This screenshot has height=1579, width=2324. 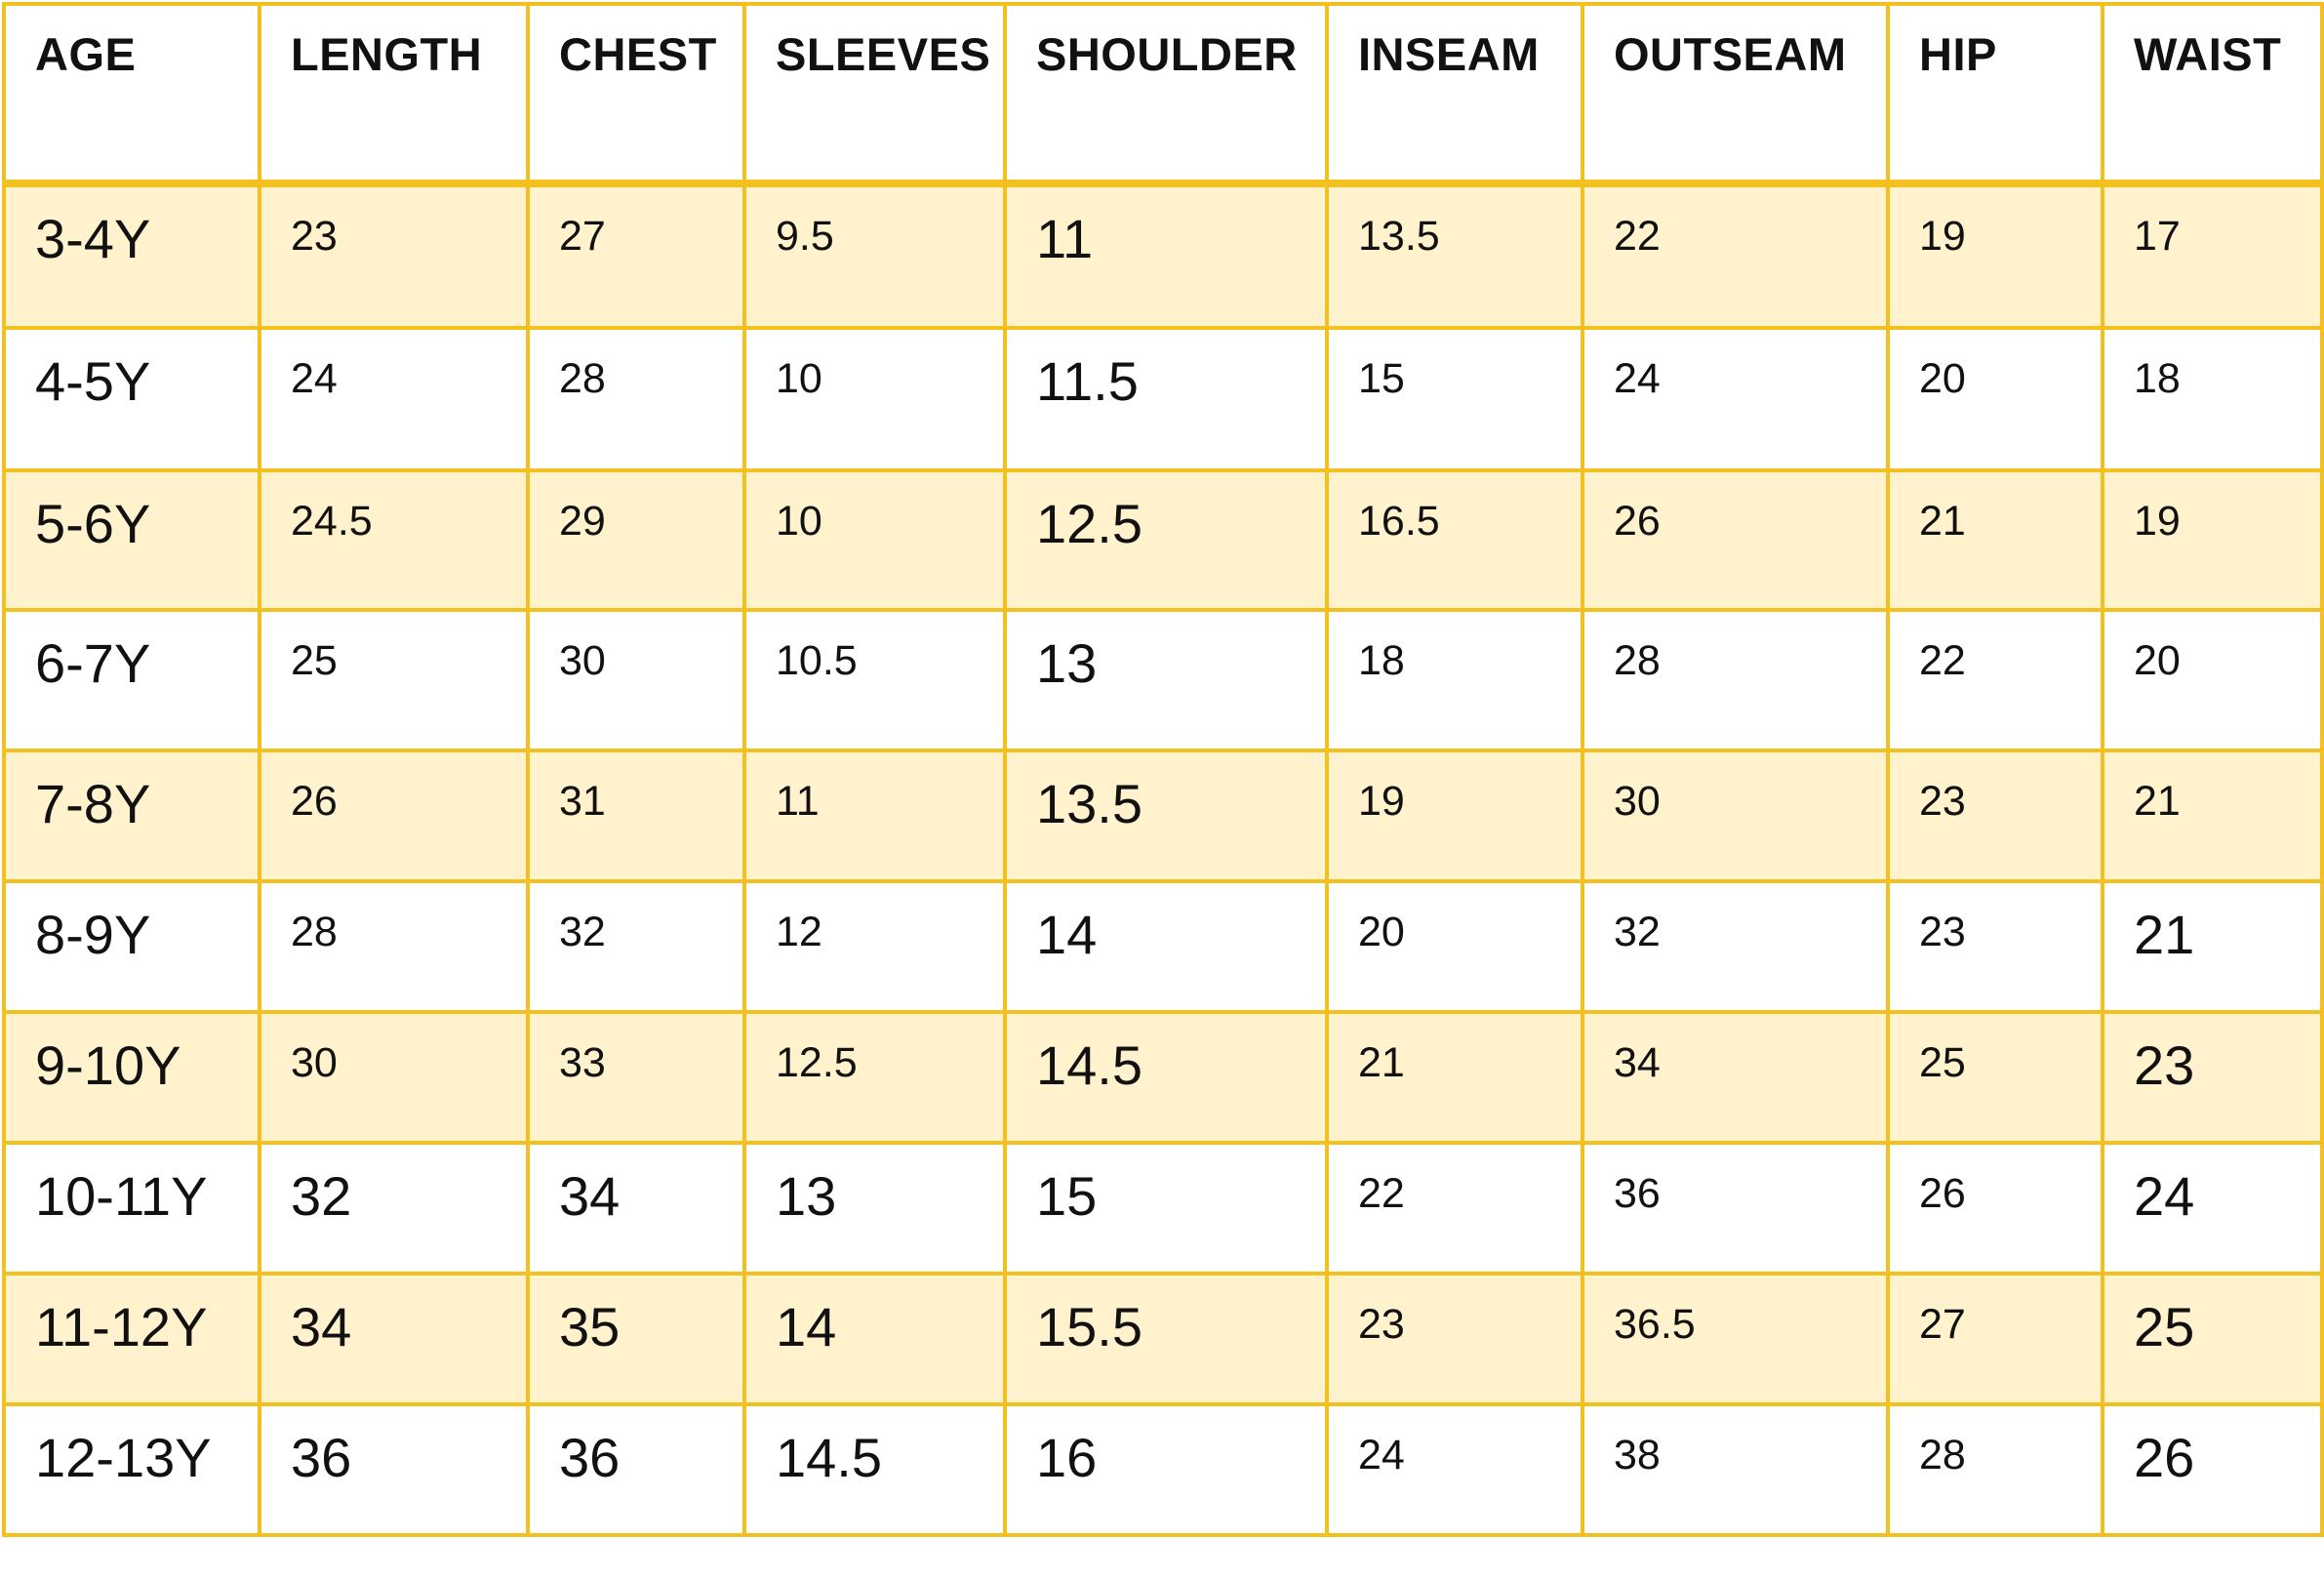 I want to click on shoulder-cell: 16, so click(x=1166, y=1469).